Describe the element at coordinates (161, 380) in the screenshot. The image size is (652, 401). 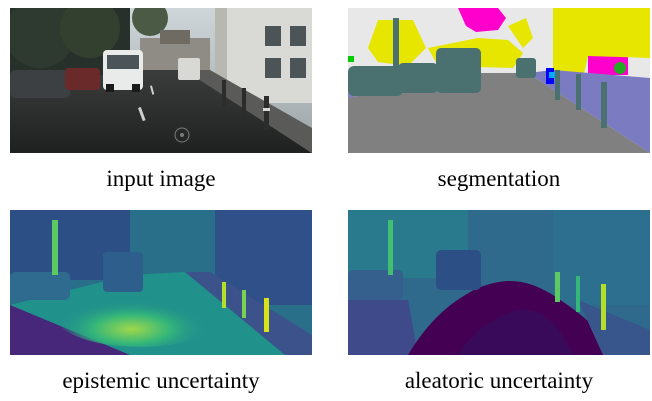
I see `epistemic-uncertainty-caption: epistemic uncertainty` at that location.